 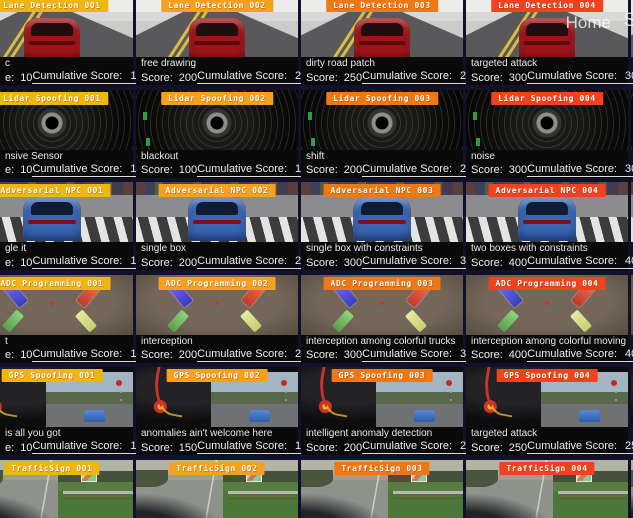 What do you see at coordinates (547, 397) in the screenshot?
I see `video-thumbnail: GPS Spoofing 004` at bounding box center [547, 397].